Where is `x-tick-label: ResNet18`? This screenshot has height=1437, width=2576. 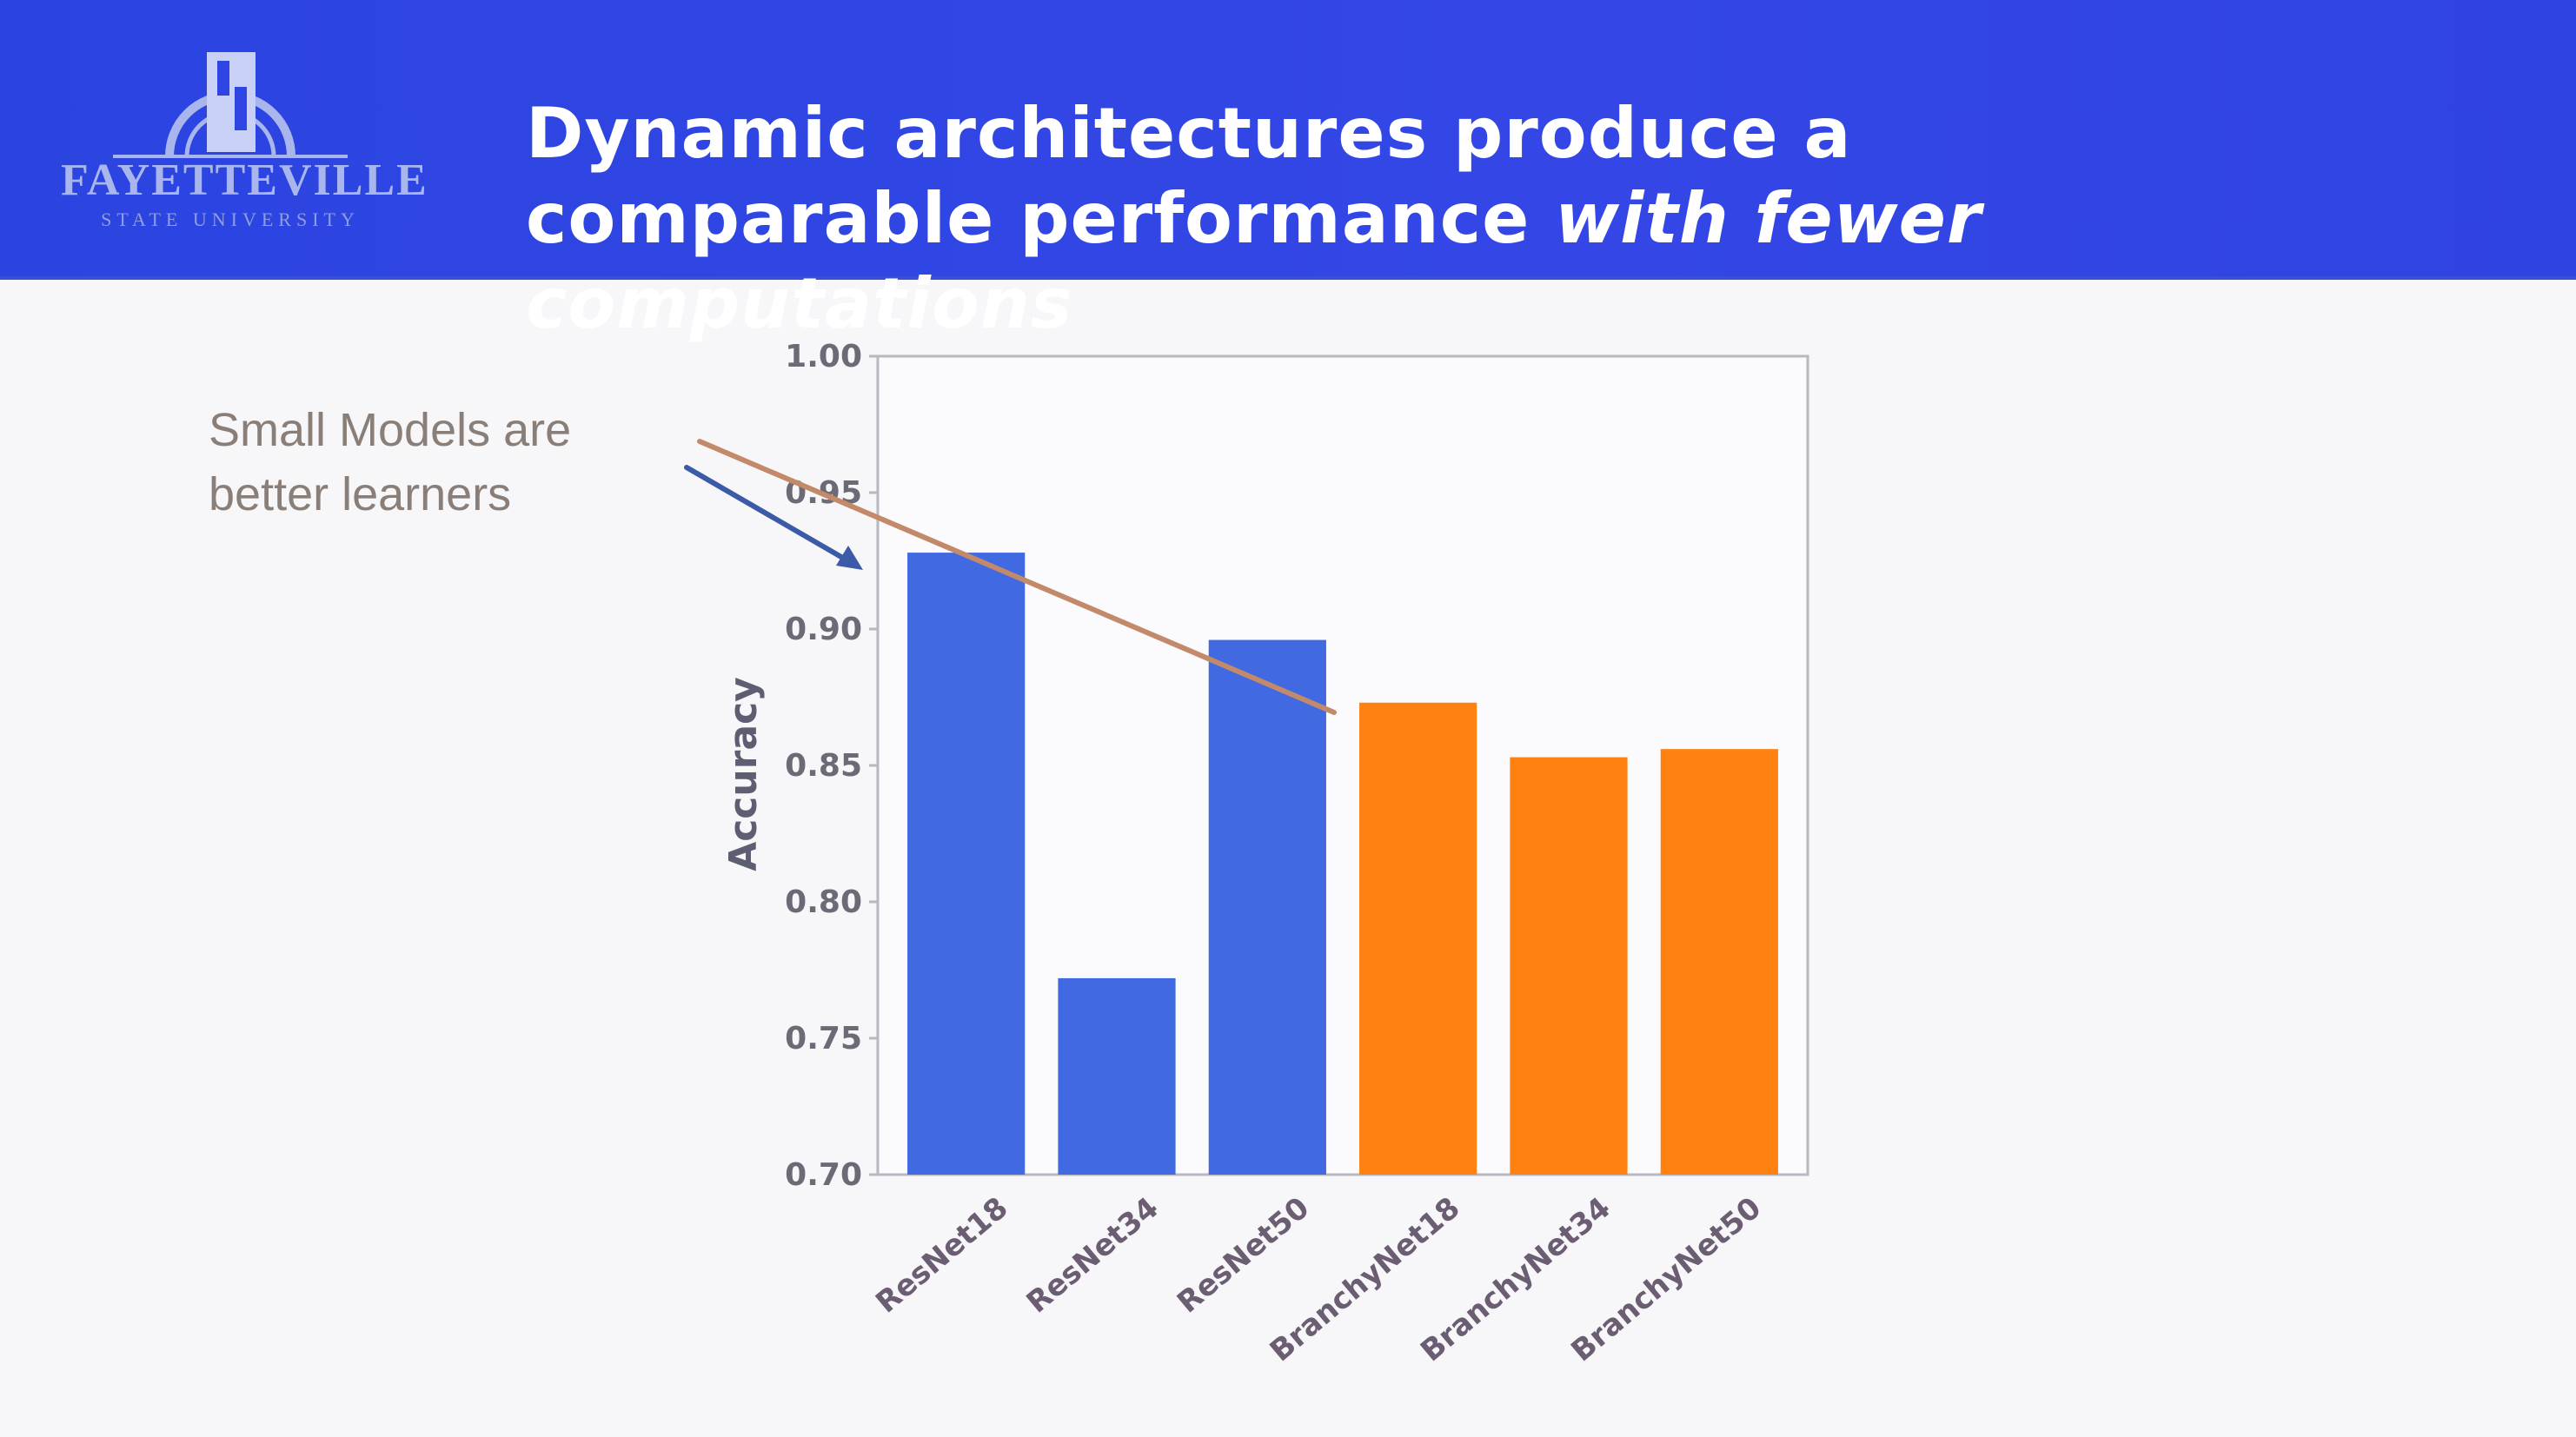 x-tick-label: ResNet18 is located at coordinates (942, 1255).